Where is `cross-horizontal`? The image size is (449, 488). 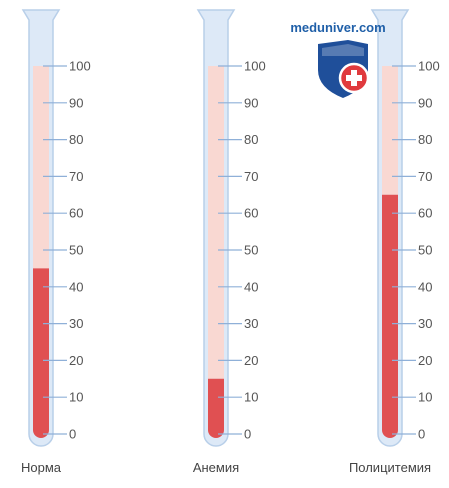
cross-horizontal is located at coordinates (354, 78).